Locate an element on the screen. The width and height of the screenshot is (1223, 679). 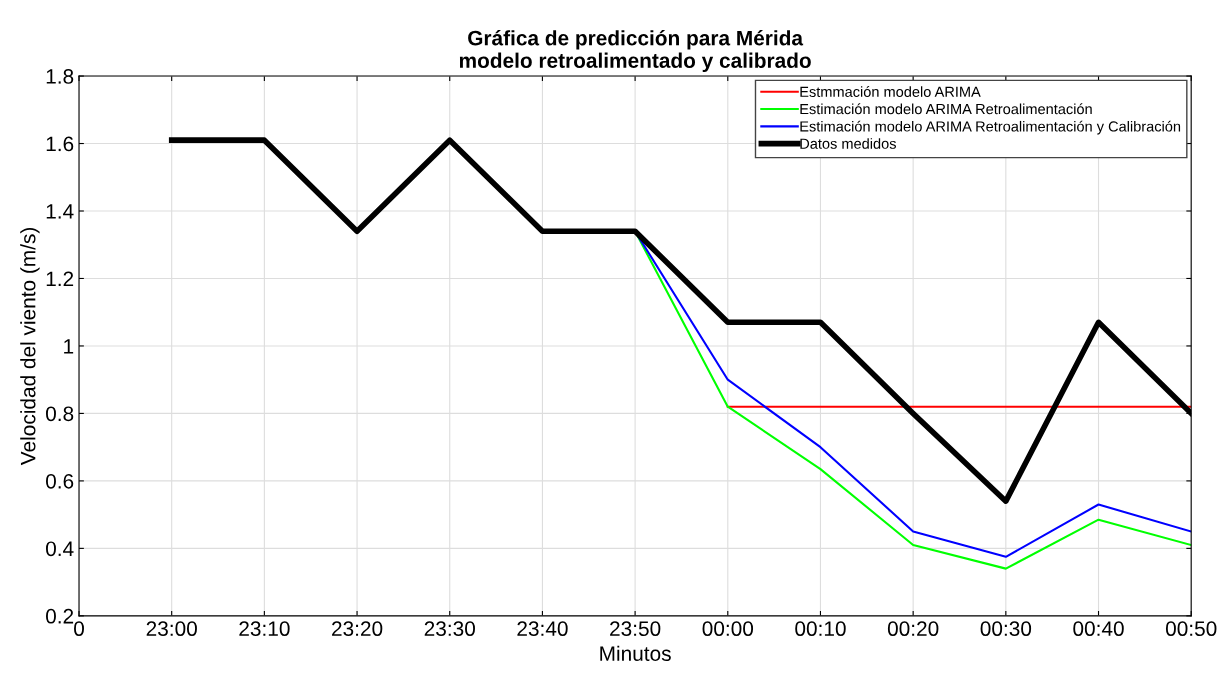
x-tick-label: 23:20 is located at coordinates (357, 629).